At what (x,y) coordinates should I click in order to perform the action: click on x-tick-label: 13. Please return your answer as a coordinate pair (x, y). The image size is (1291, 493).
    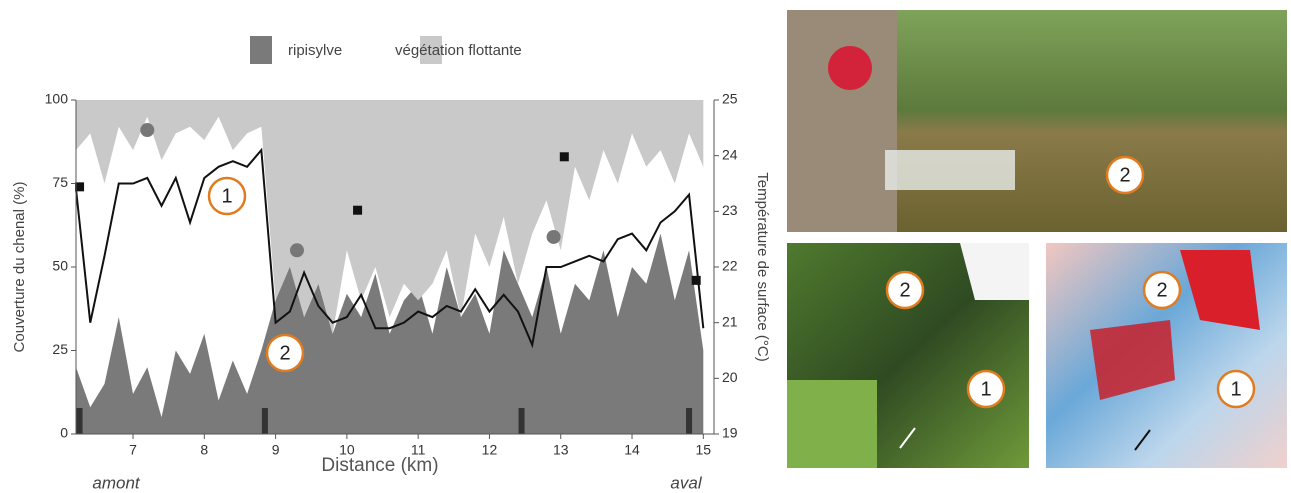
    Looking at the image, I should click on (561, 450).